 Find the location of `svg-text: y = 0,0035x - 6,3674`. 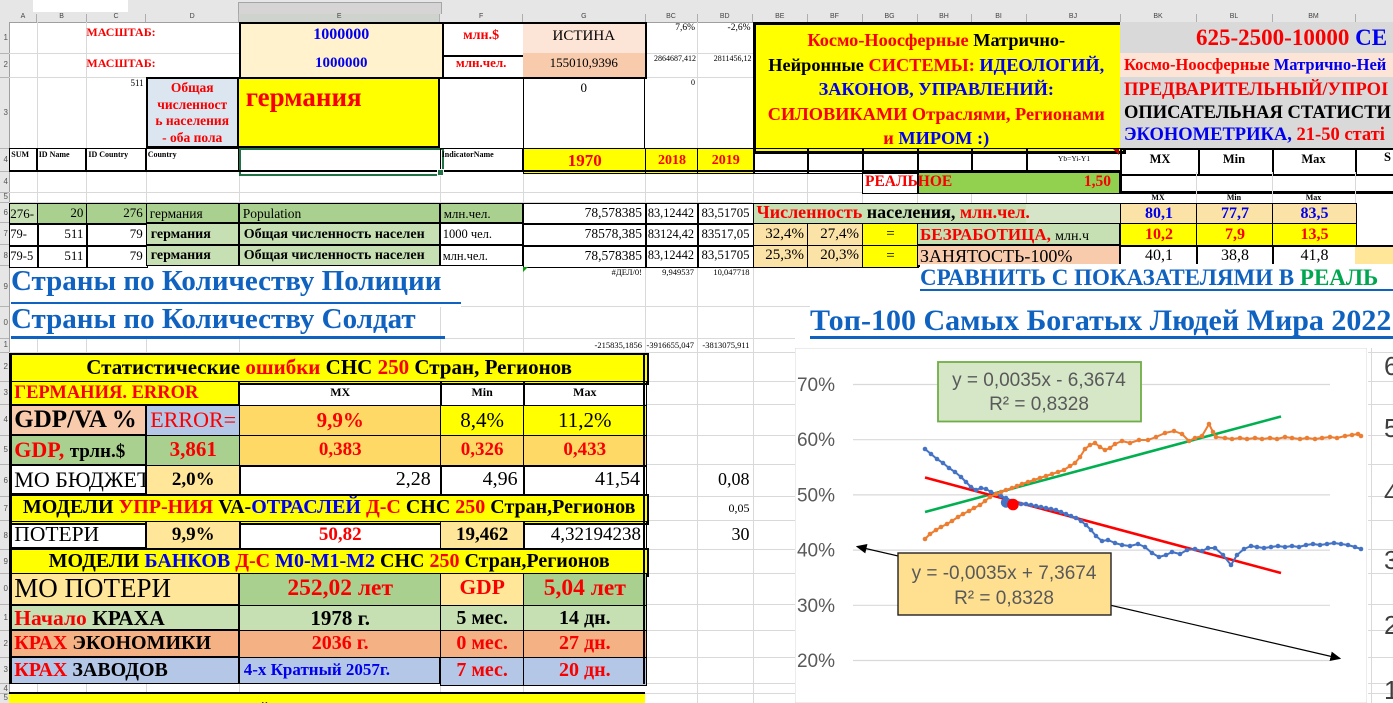

svg-text: y = 0,0035x - 6,3674 is located at coordinates (1039, 380).